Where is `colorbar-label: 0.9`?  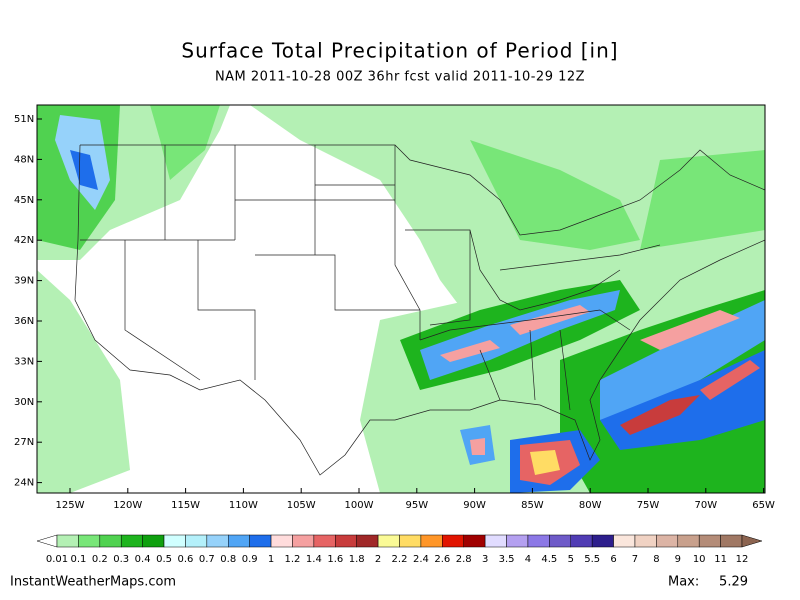 colorbar-label: 0.9 is located at coordinates (250, 559).